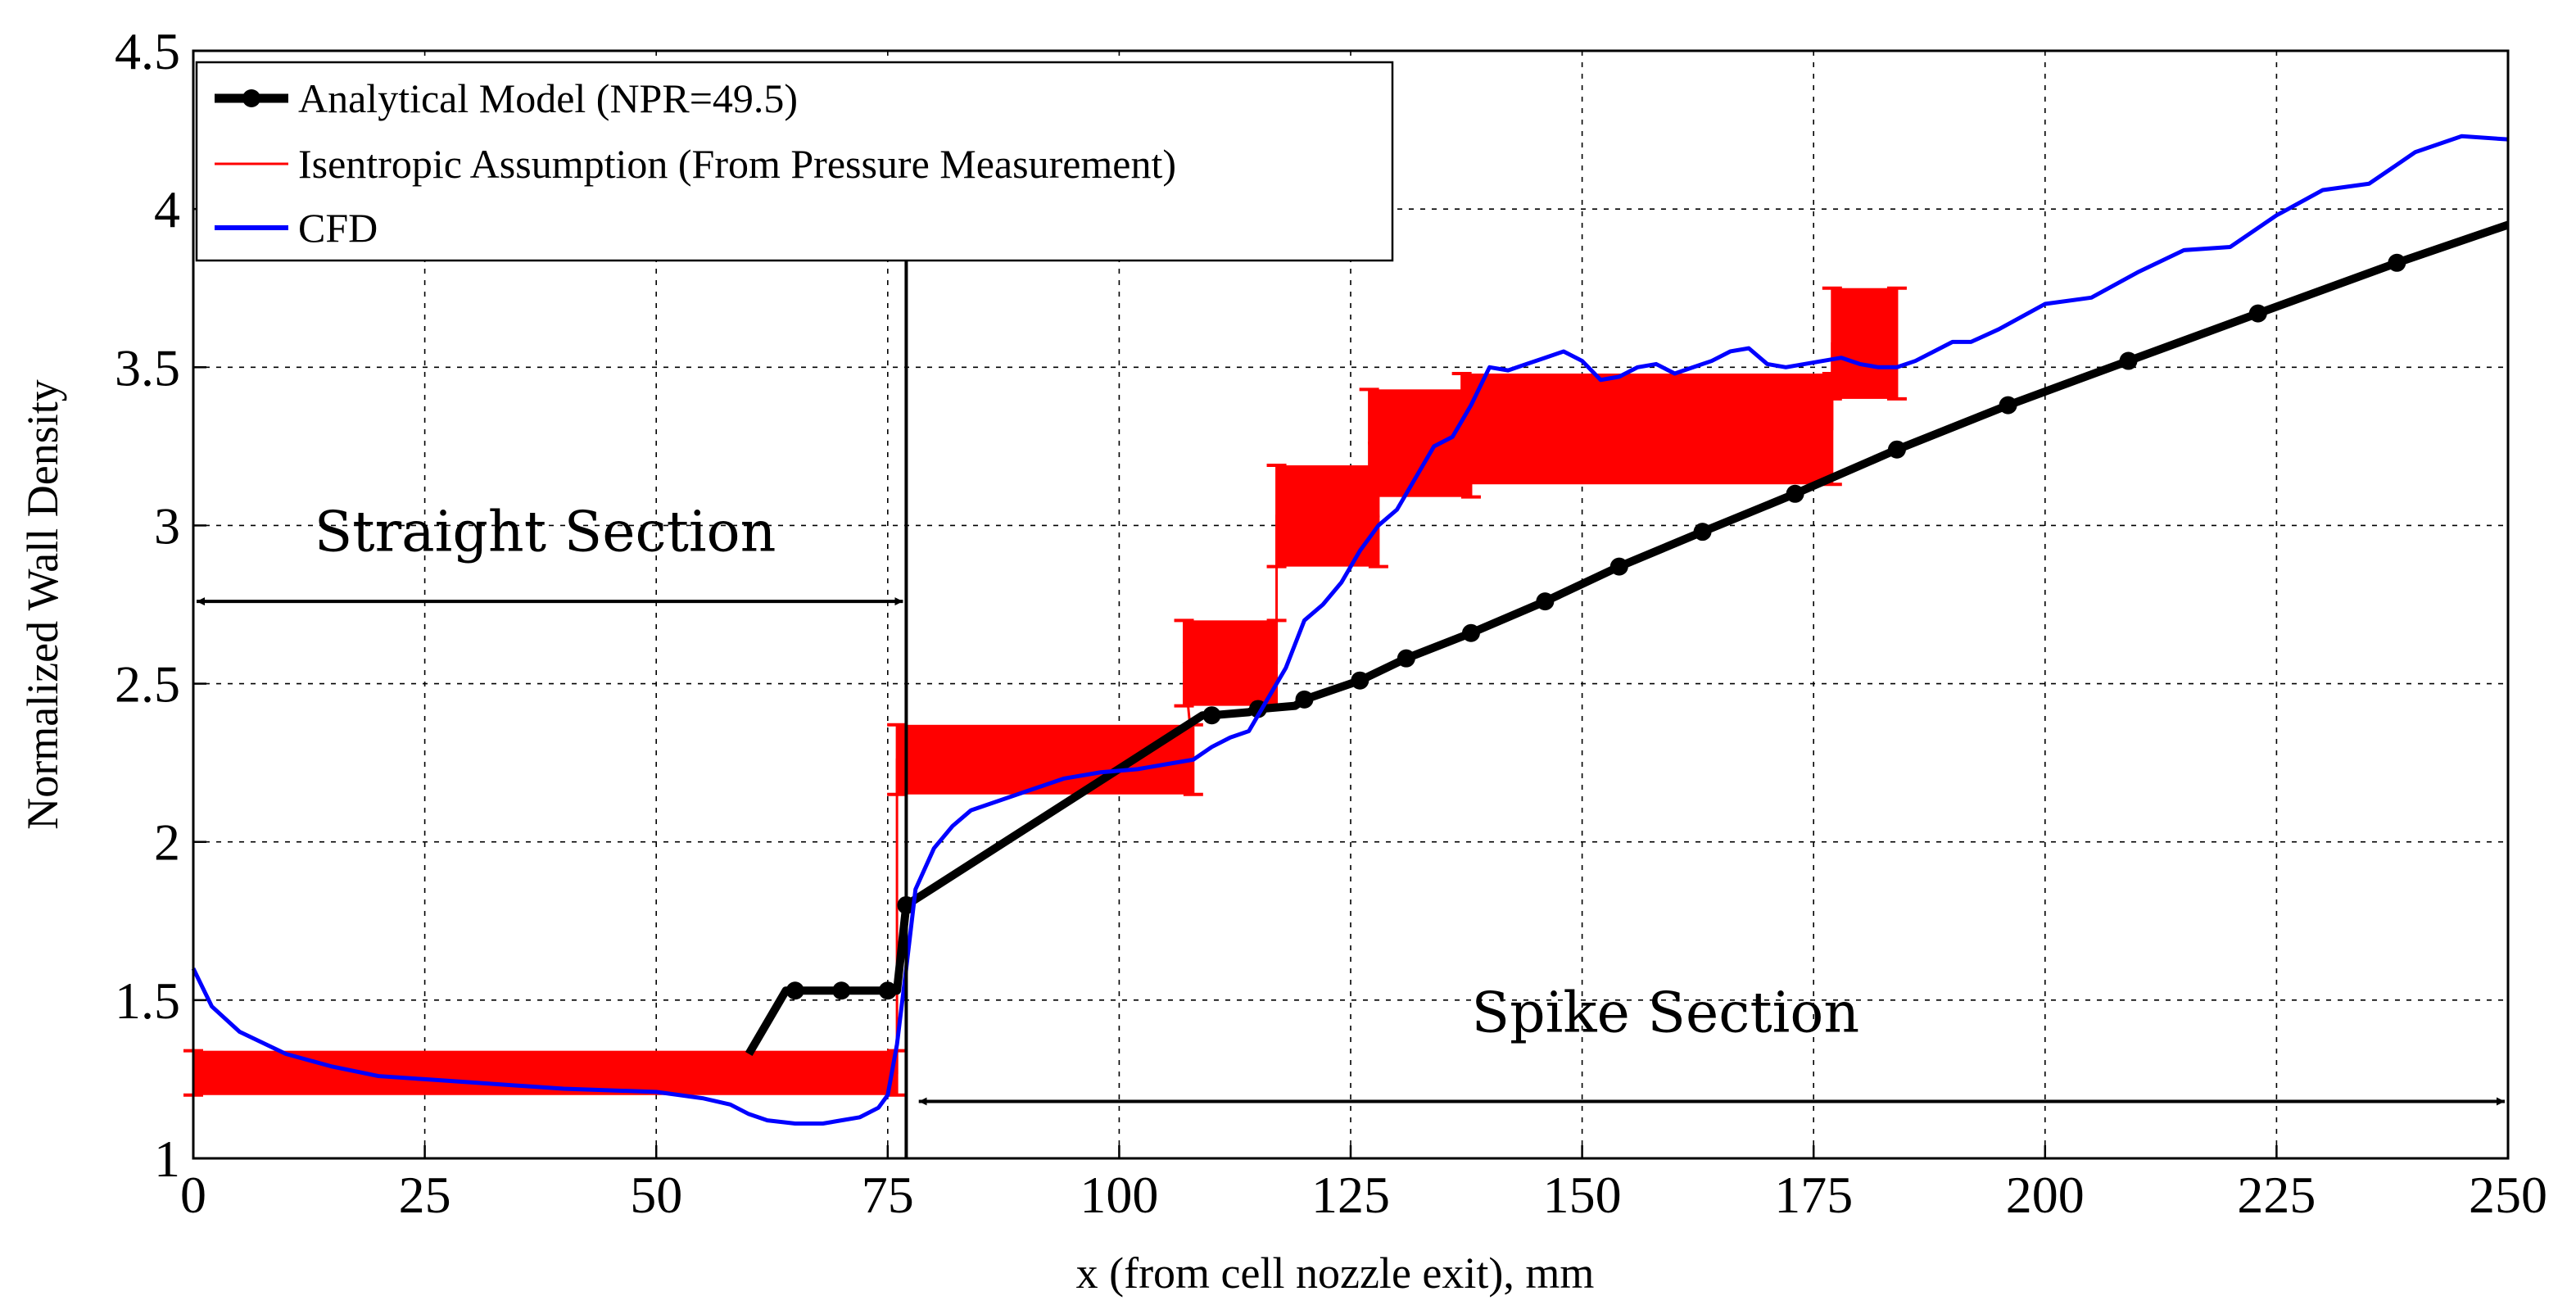 The width and height of the screenshot is (2576, 1314). What do you see at coordinates (2276, 1195) in the screenshot?
I see `x-tick-label: 225` at bounding box center [2276, 1195].